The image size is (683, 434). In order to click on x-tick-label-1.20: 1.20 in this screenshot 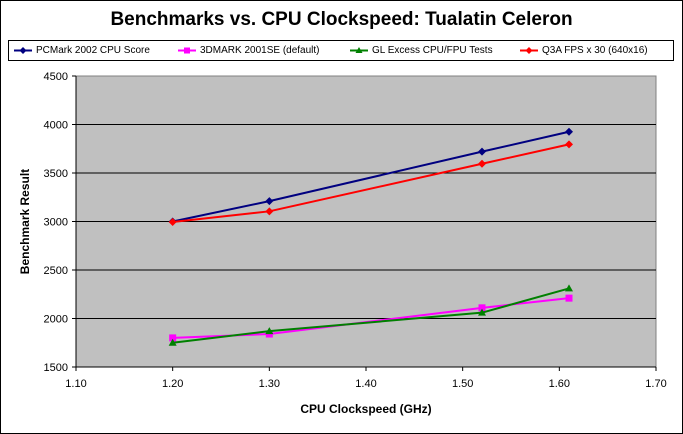, I will do `click(172, 384)`.